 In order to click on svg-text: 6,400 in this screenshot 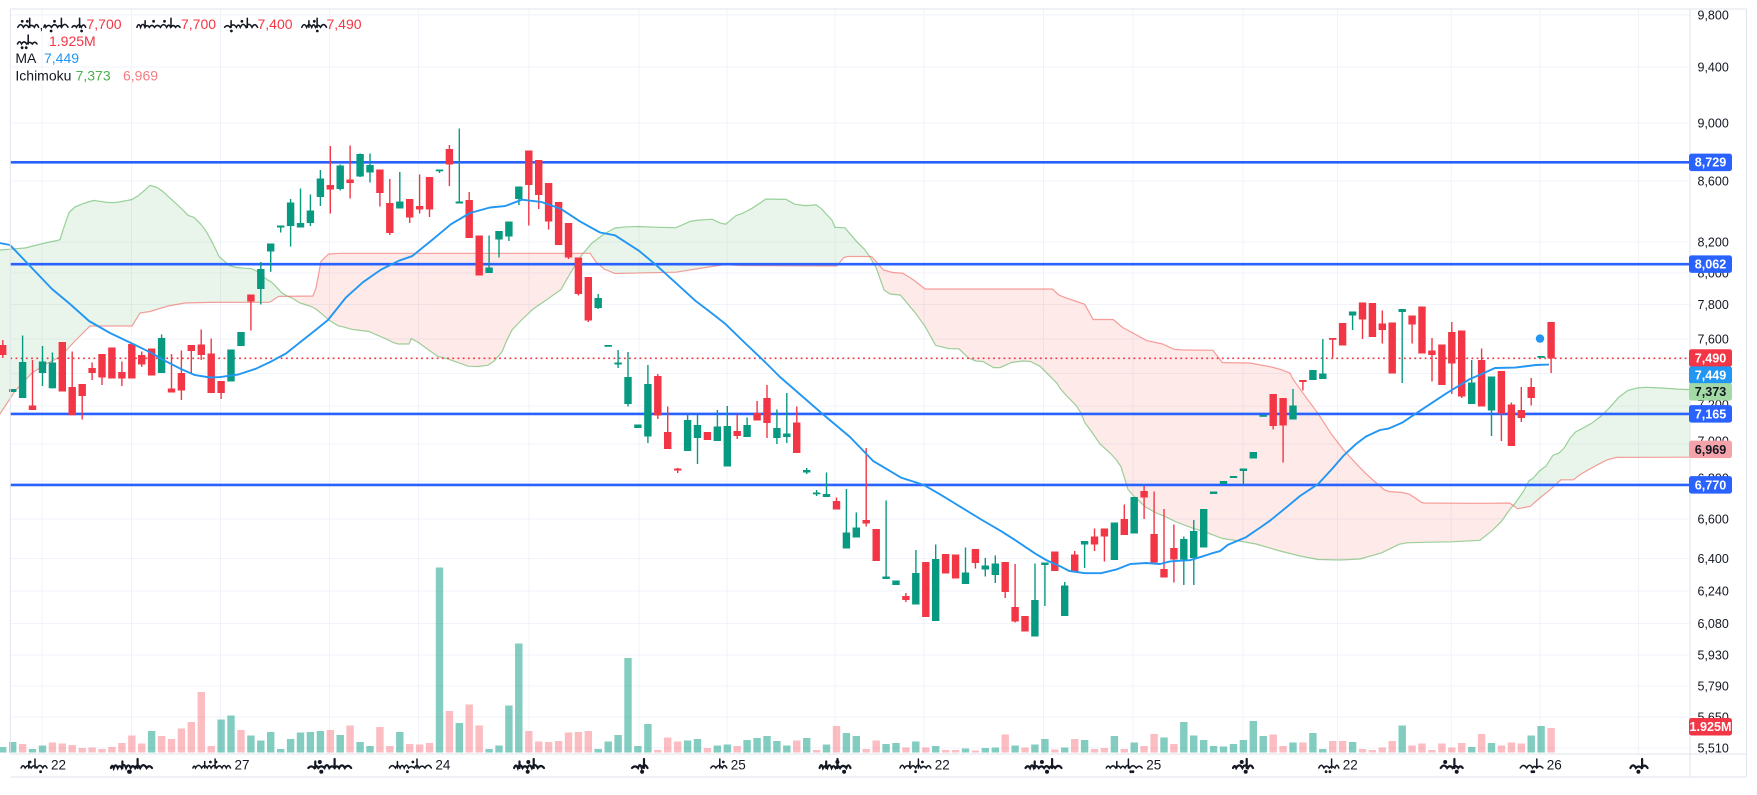, I will do `click(1713, 559)`.